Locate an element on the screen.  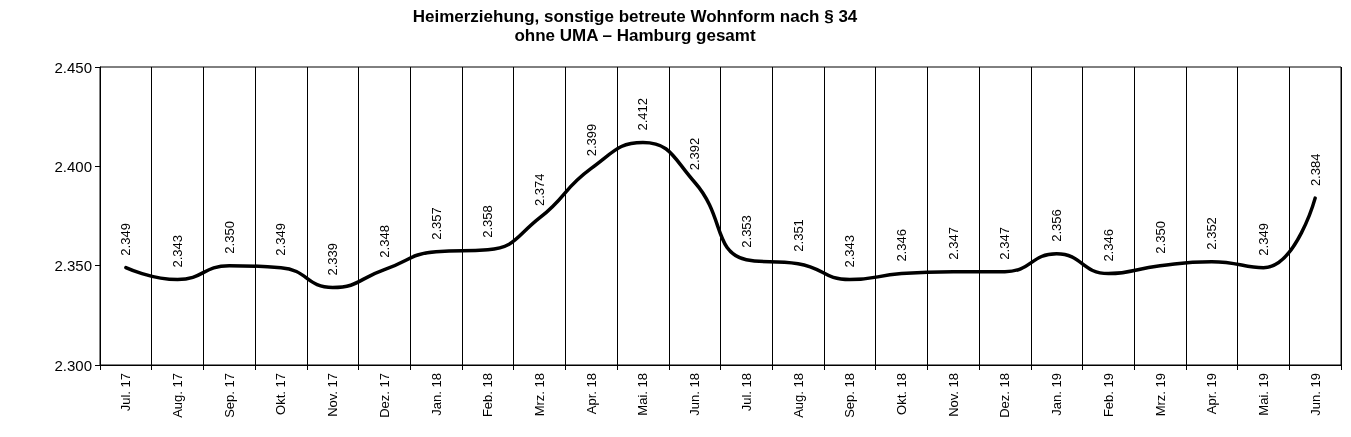
data-label: 2.356 is located at coordinates (1057, 225).